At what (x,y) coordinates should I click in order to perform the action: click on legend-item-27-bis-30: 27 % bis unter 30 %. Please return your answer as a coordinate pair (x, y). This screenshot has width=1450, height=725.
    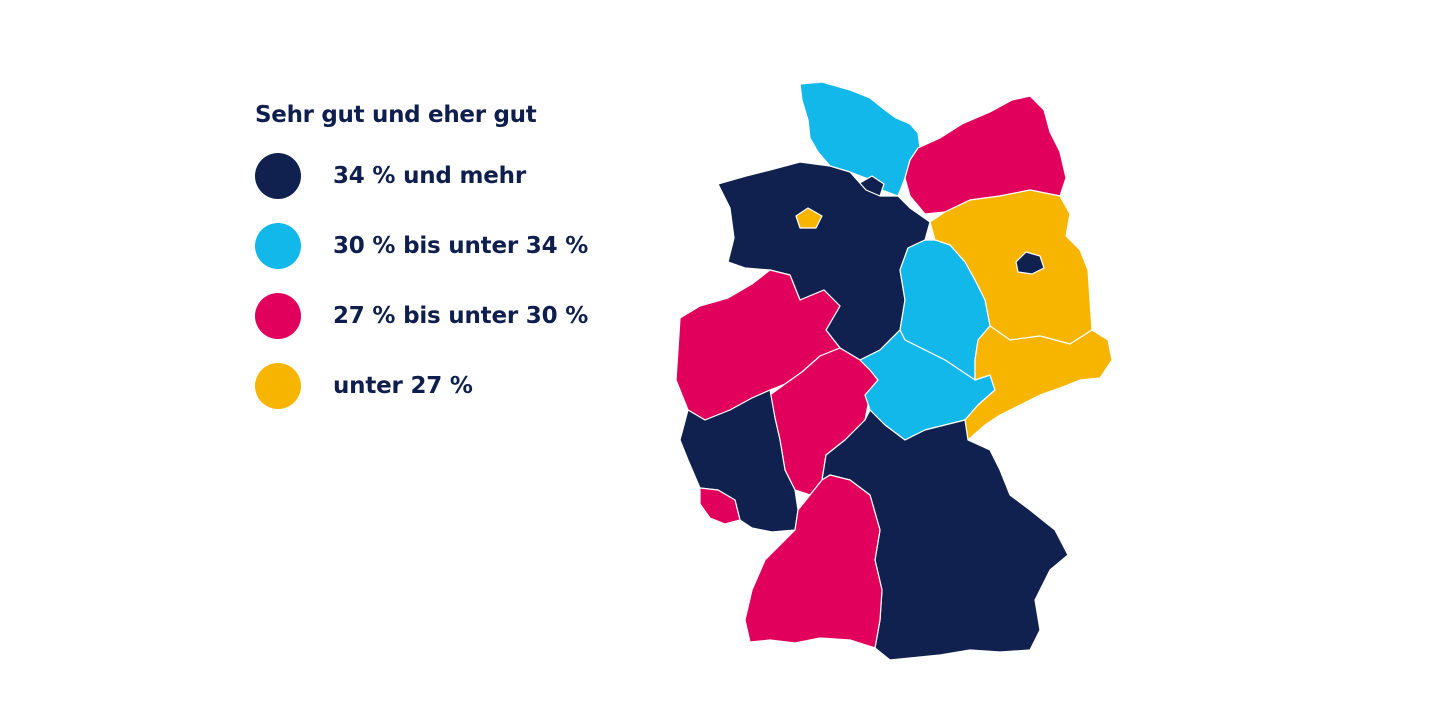
    Looking at the image, I should click on (421, 316).